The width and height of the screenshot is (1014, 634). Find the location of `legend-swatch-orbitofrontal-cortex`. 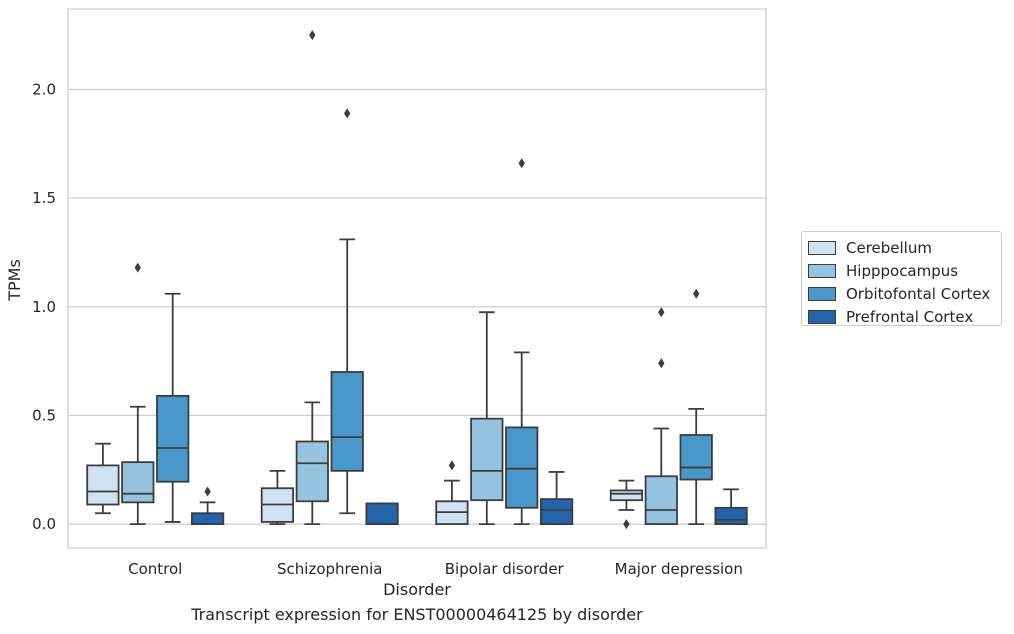

legend-swatch-orbitofrontal-cortex is located at coordinates (822, 293).